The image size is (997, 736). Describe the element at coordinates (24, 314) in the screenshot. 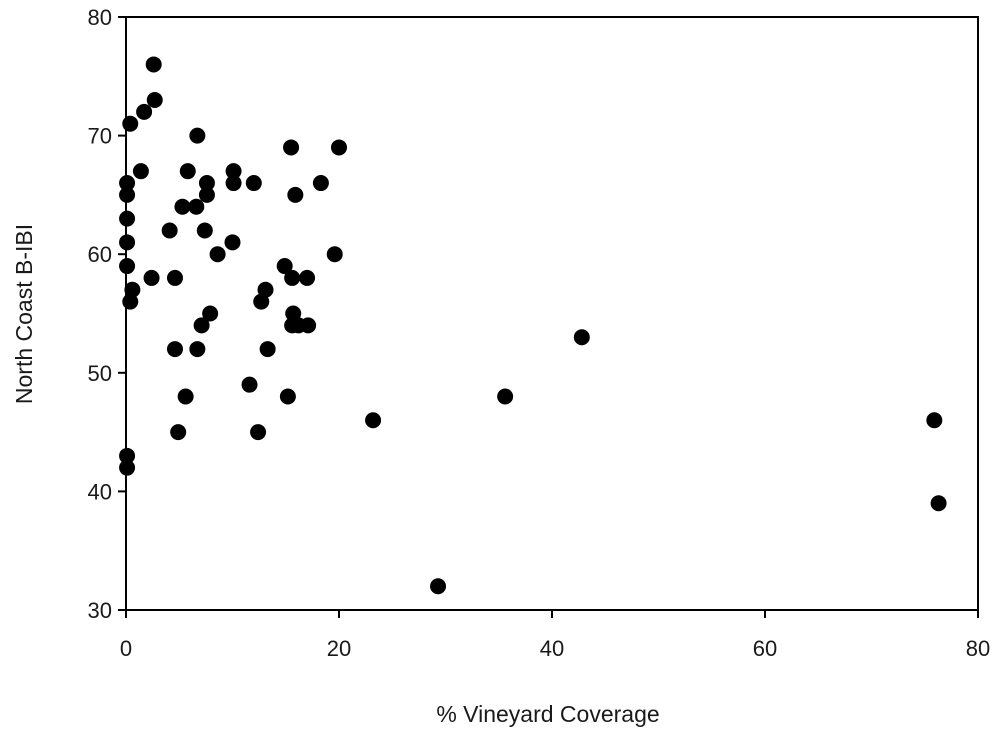

I see `y-axis-title: North Coast B-IBI` at that location.